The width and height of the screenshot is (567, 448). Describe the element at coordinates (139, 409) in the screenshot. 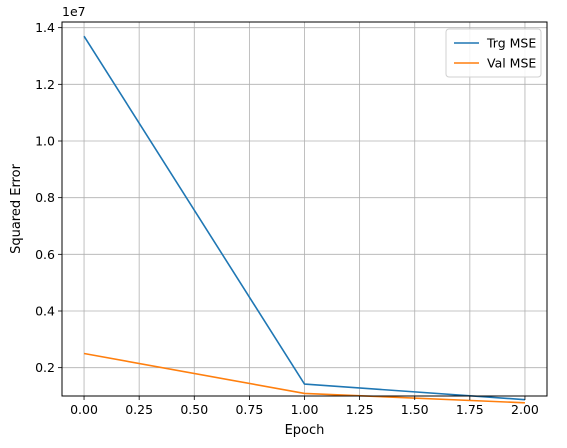

I see `x-tick-label: 0.25` at that location.